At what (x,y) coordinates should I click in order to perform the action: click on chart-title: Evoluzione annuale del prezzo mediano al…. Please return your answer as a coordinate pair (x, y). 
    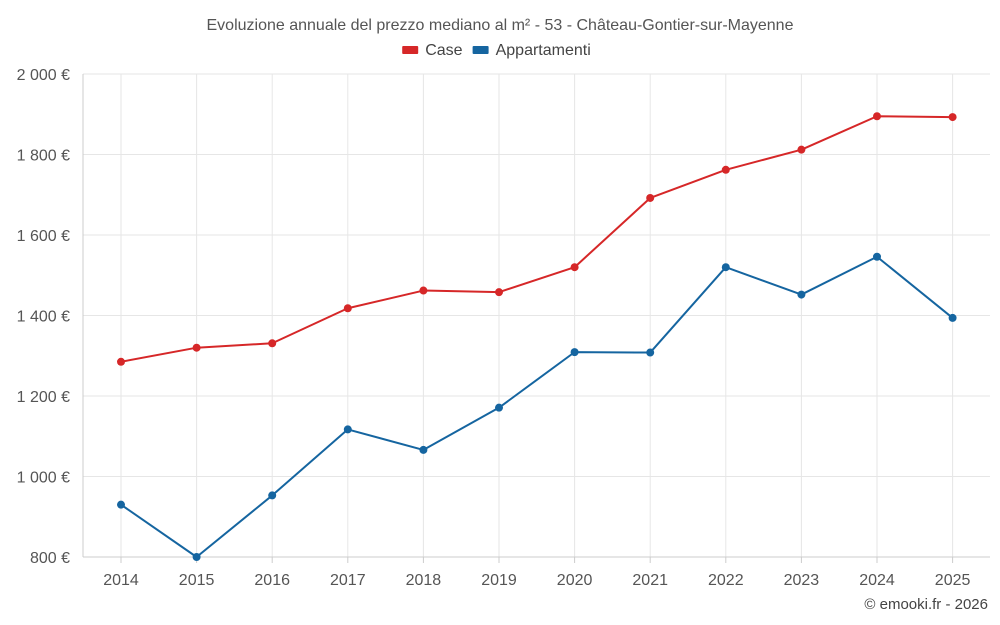
    Looking at the image, I should click on (500, 25).